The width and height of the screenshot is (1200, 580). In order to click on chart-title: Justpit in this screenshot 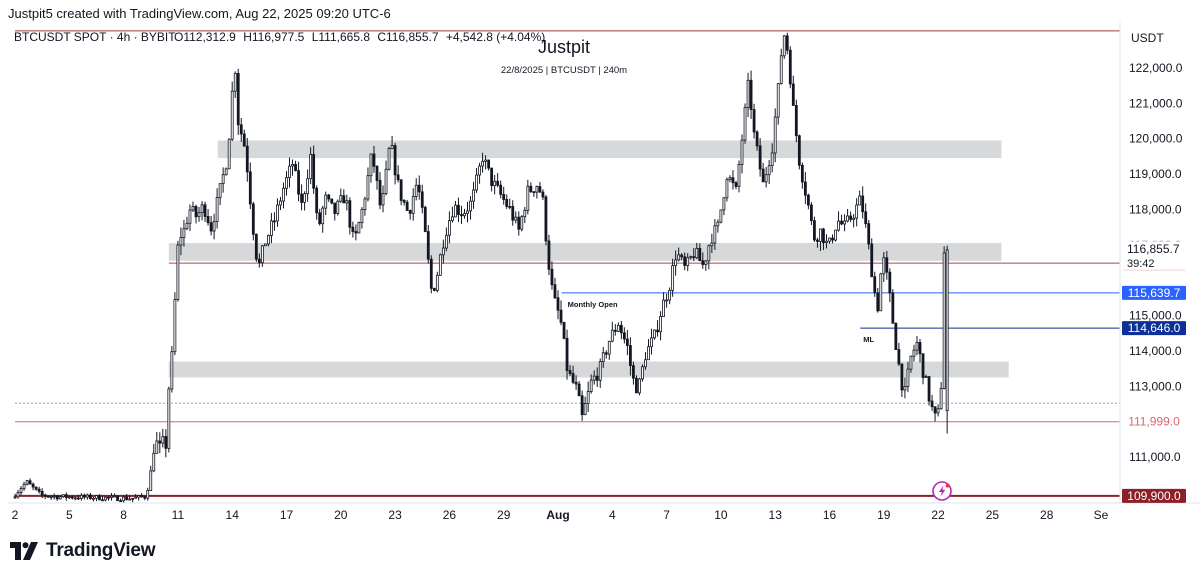, I will do `click(564, 47)`.